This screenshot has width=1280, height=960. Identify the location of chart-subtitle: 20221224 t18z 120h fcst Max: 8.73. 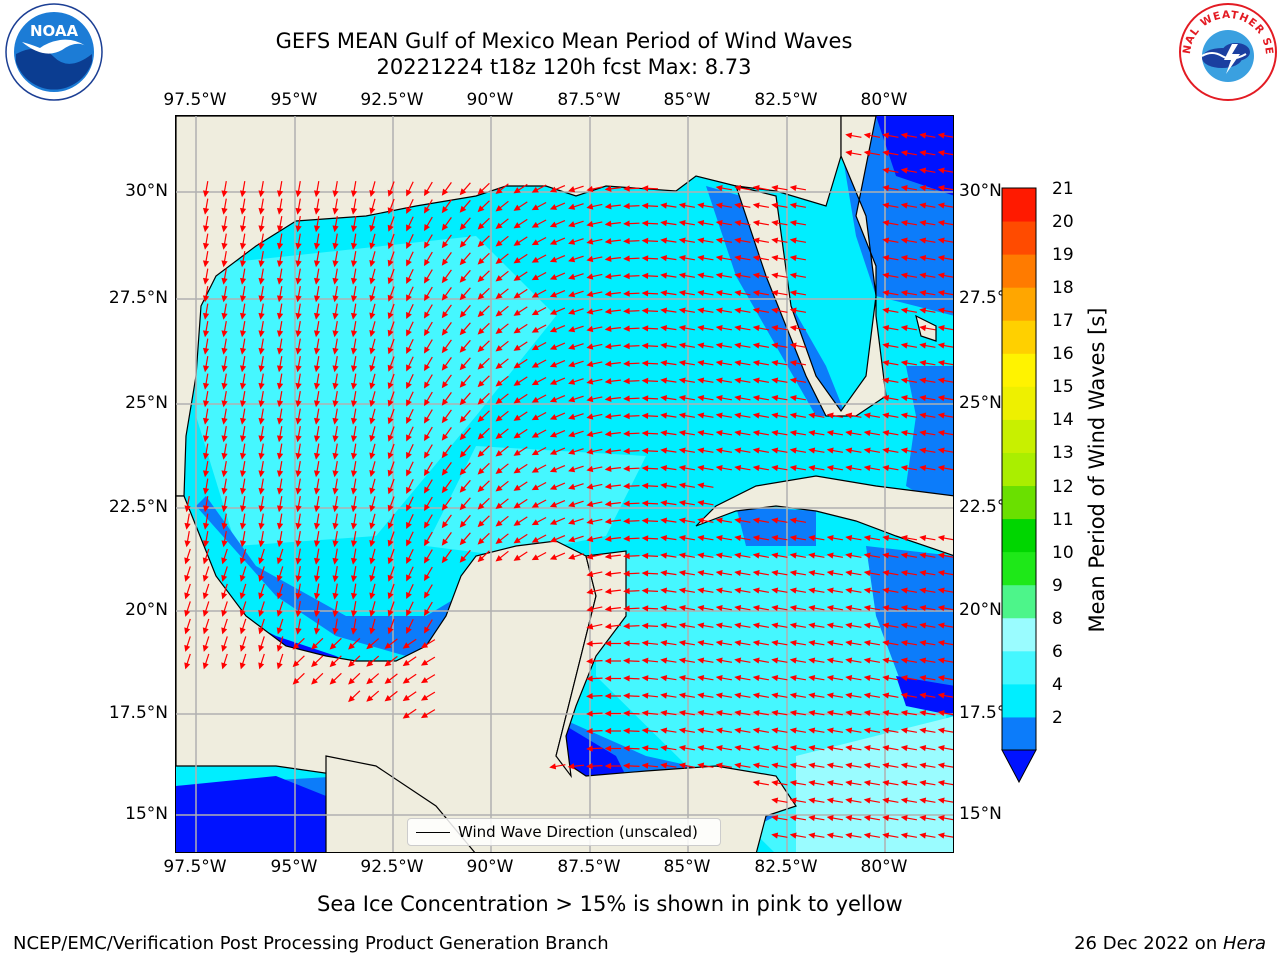
(564, 67).